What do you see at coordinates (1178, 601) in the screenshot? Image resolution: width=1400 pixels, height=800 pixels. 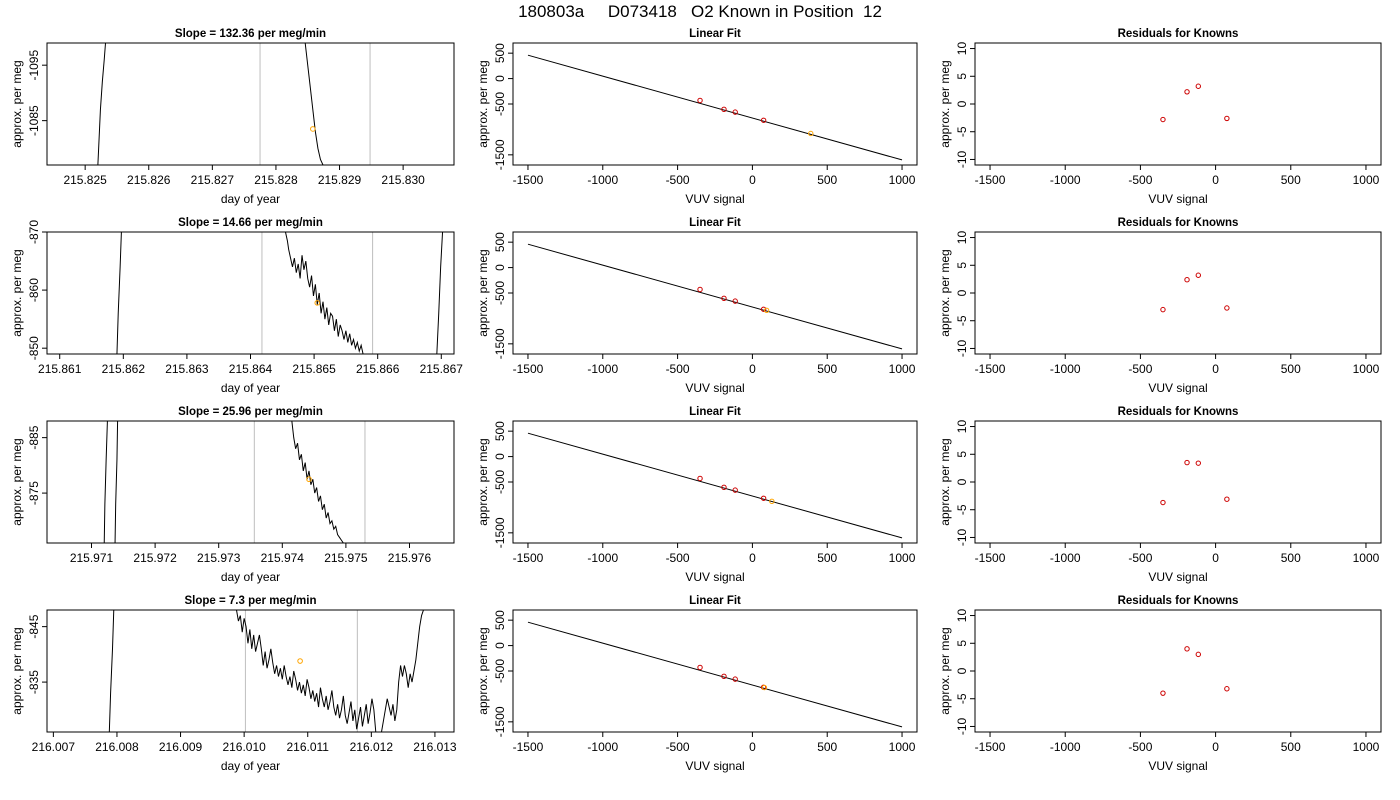 I see `panel-title: Residuals for Knowns` at bounding box center [1178, 601].